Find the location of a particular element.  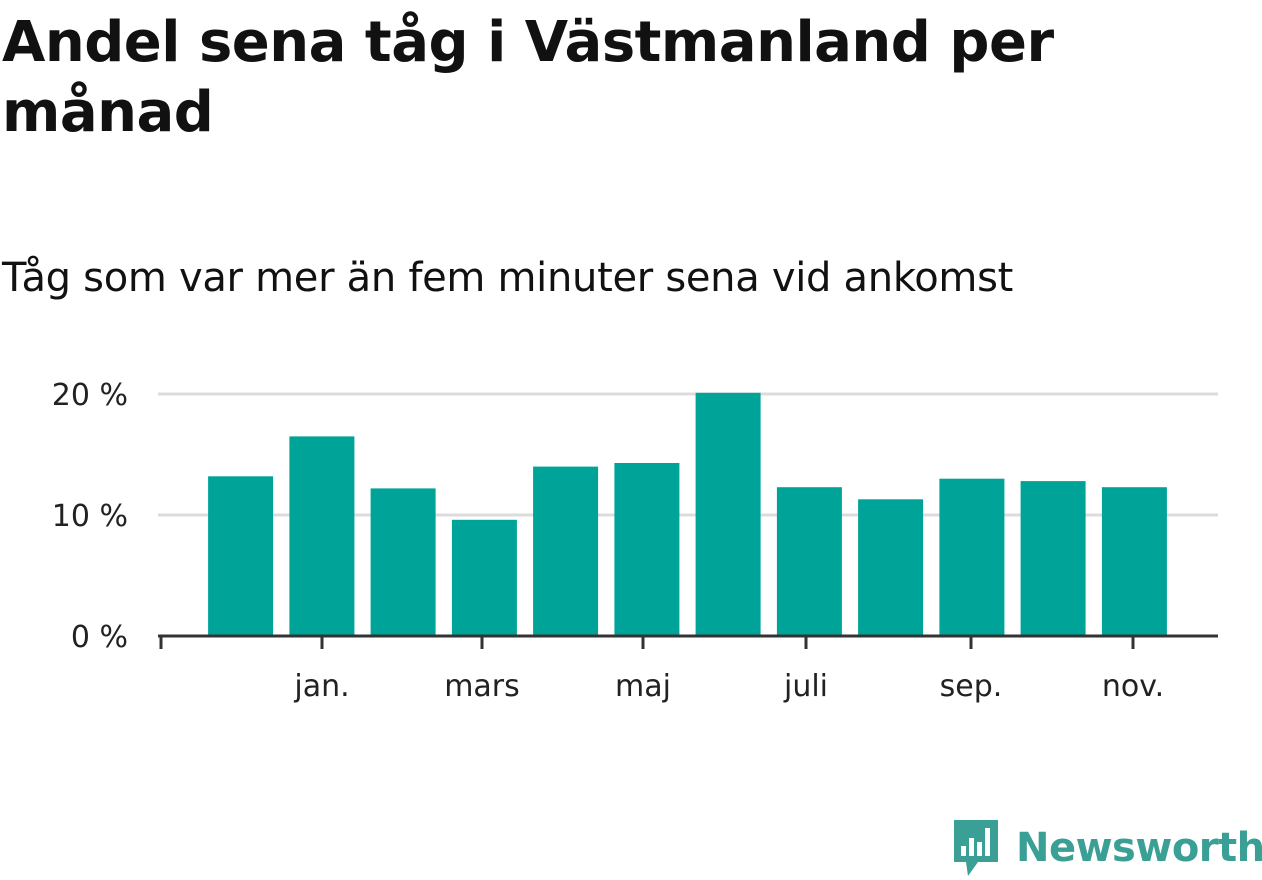

brand-name: Newsworthy is located at coordinates (1139, 848).